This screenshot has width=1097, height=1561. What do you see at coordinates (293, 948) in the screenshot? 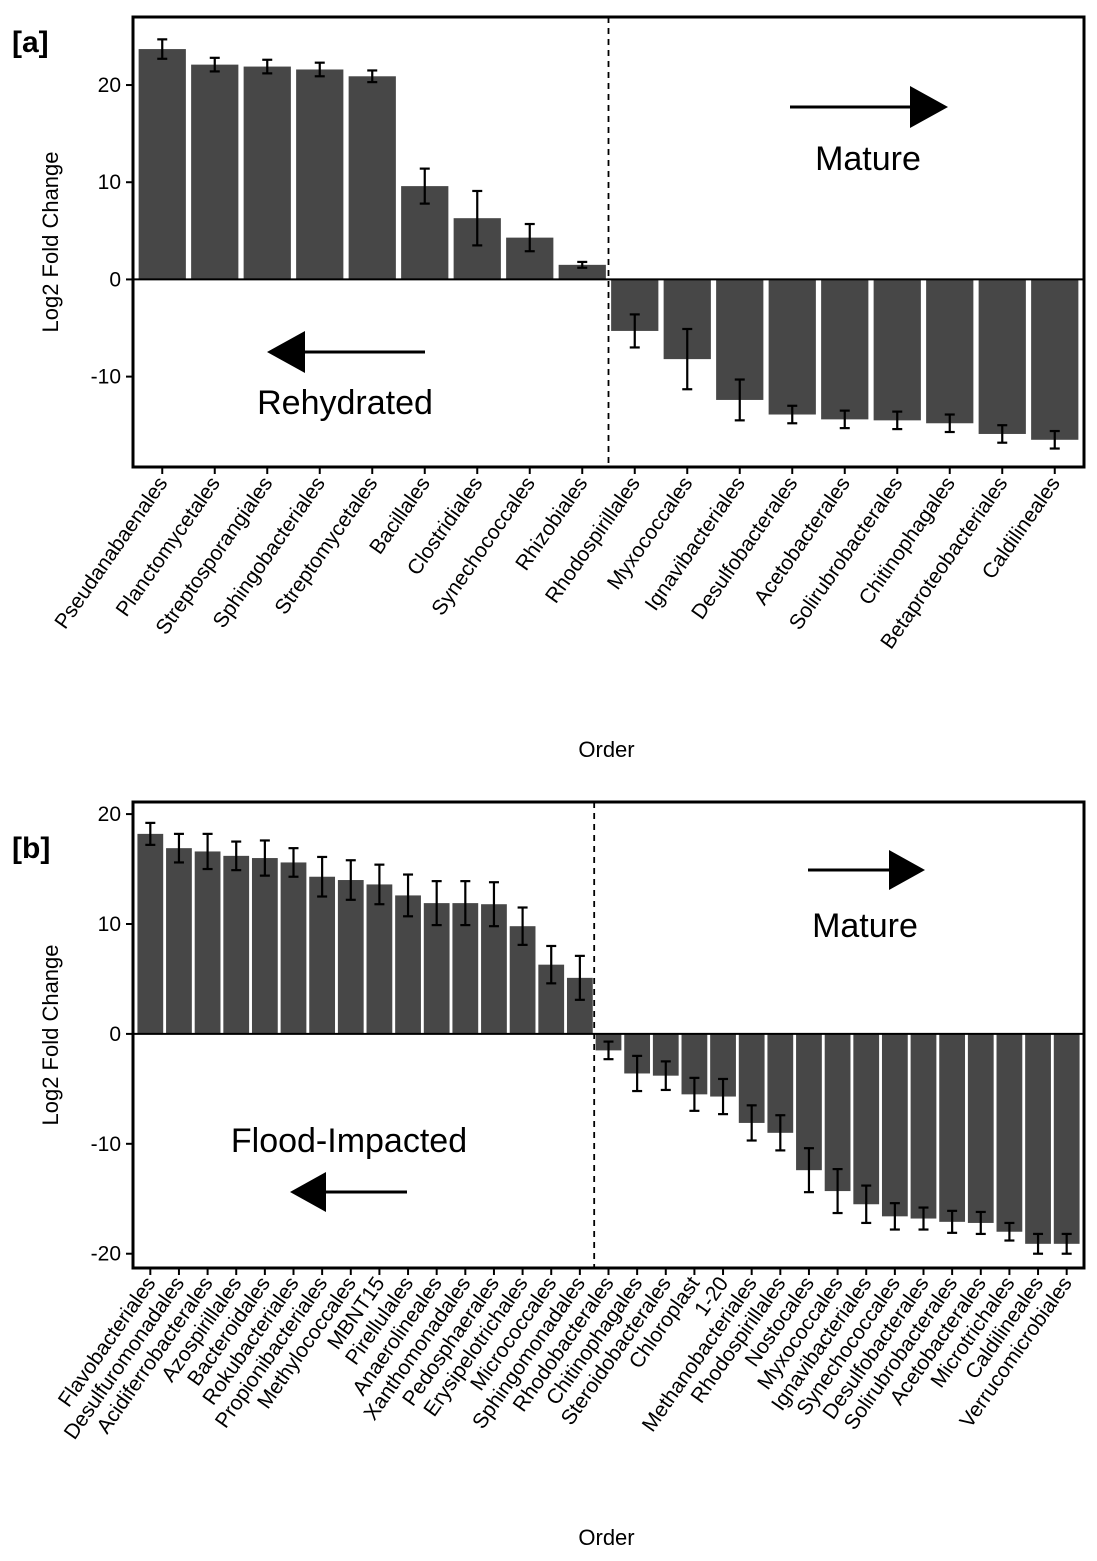
I see `bar-rokubacteriales` at bounding box center [293, 948].